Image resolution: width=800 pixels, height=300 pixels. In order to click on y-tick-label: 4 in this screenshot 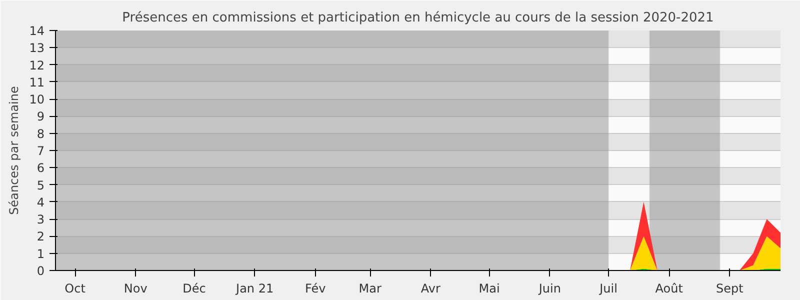, I will do `click(40, 202)`.